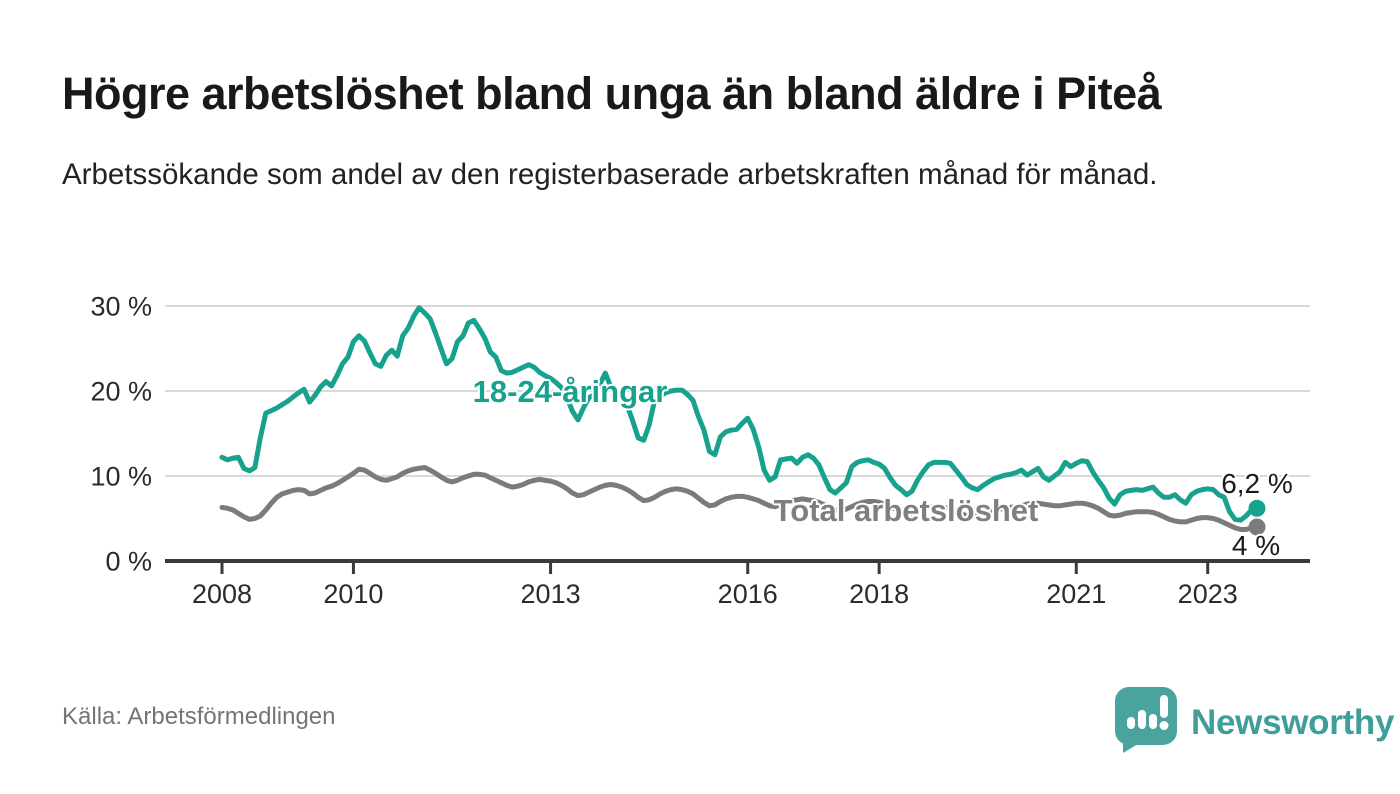  What do you see at coordinates (128, 562) in the screenshot?
I see `y-axis-label-0: 0 %` at bounding box center [128, 562].